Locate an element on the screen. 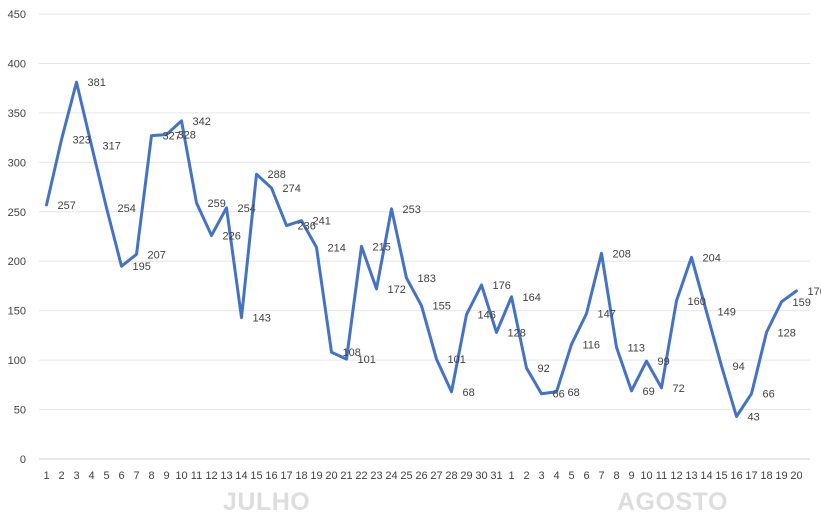 The height and width of the screenshot is (522, 821). data-label: 328 is located at coordinates (187, 136).